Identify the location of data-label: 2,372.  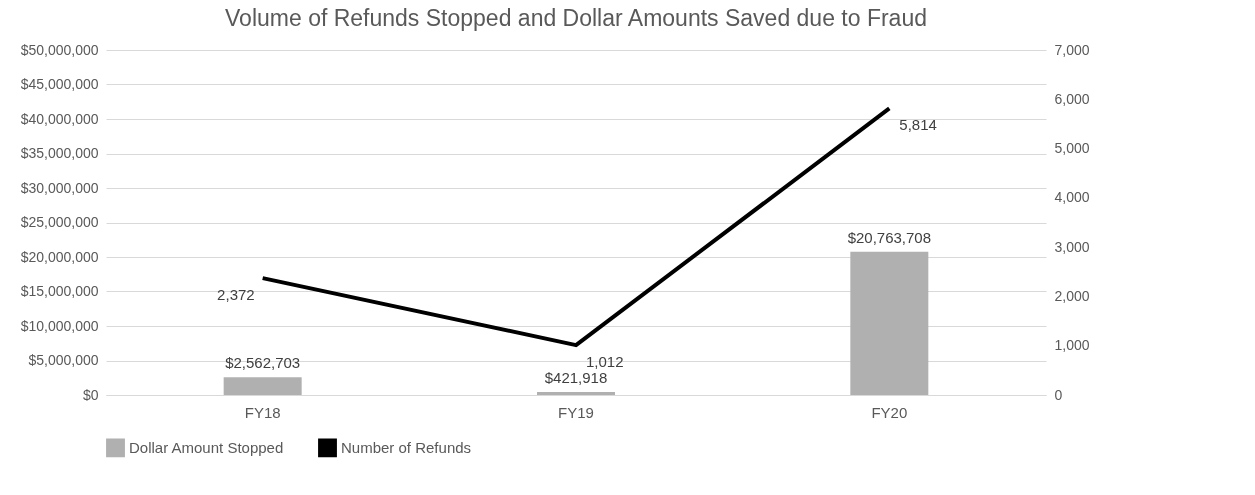
(236, 295).